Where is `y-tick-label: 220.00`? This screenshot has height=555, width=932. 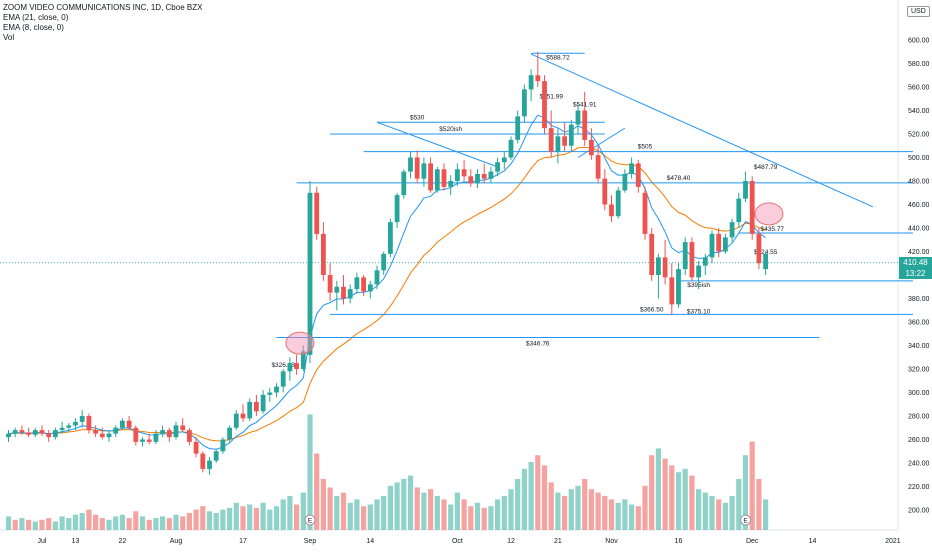
y-tick-label: 220.00 is located at coordinates (919, 487).